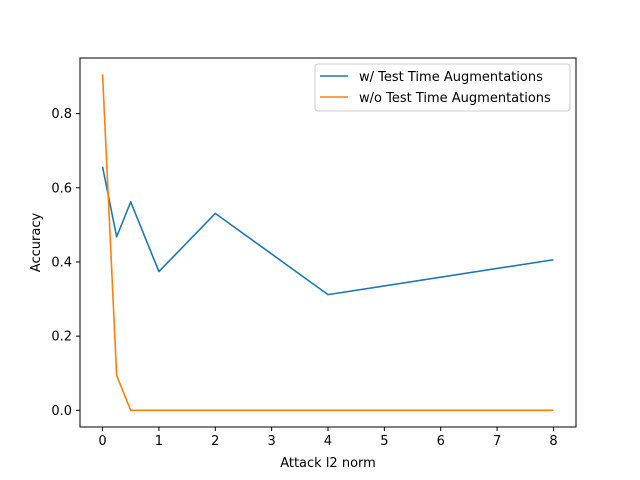 This screenshot has width=640, height=480. Describe the element at coordinates (61, 337) in the screenshot. I see `y-tick-label: 0.2` at that location.